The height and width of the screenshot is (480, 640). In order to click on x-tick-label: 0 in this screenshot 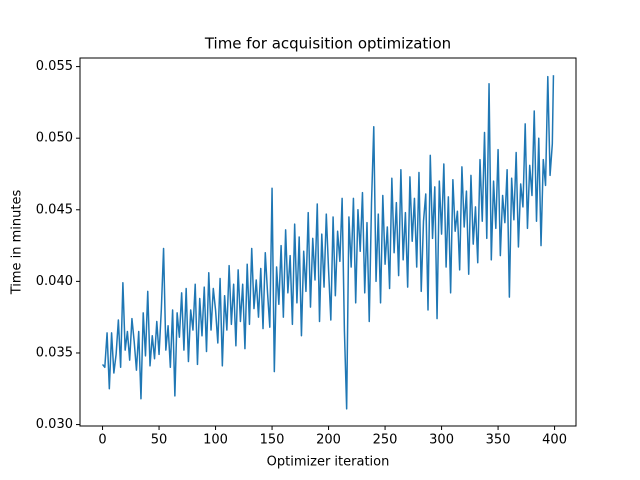, I will do `click(102, 440)`.